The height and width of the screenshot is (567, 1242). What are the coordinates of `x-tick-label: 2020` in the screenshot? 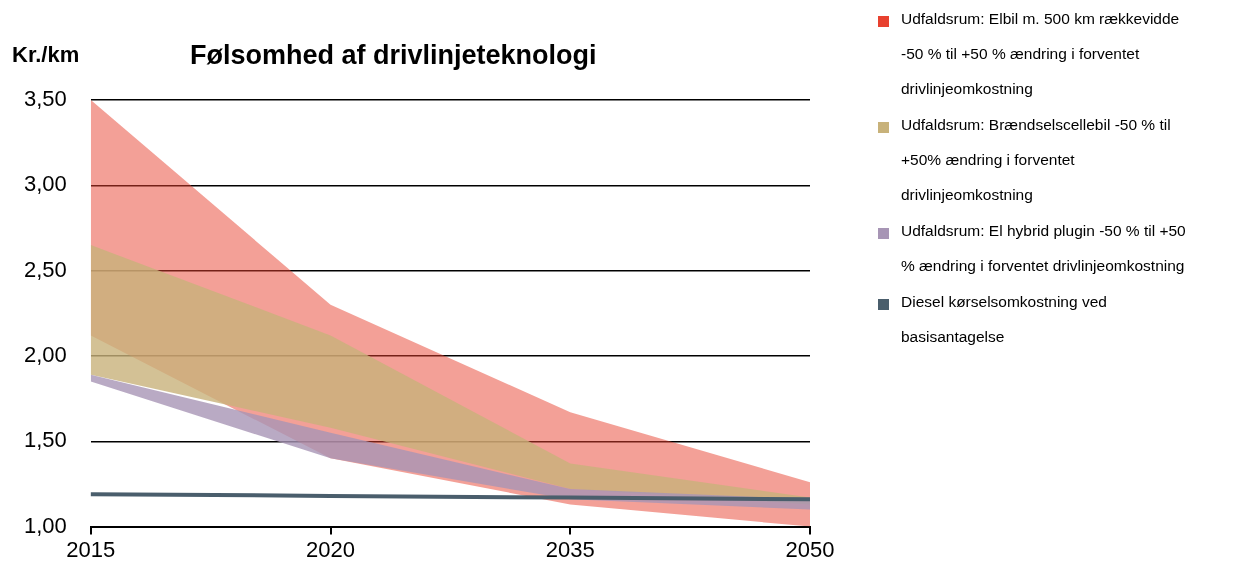 It's located at (331, 549).